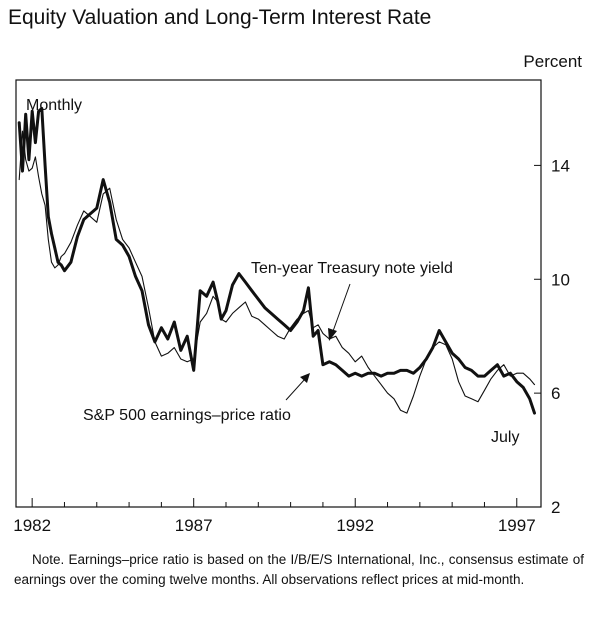 Image resolution: width=598 pixels, height=632 pixels. What do you see at coordinates (555, 393) in the screenshot?
I see `y-tick-label: 6` at bounding box center [555, 393].